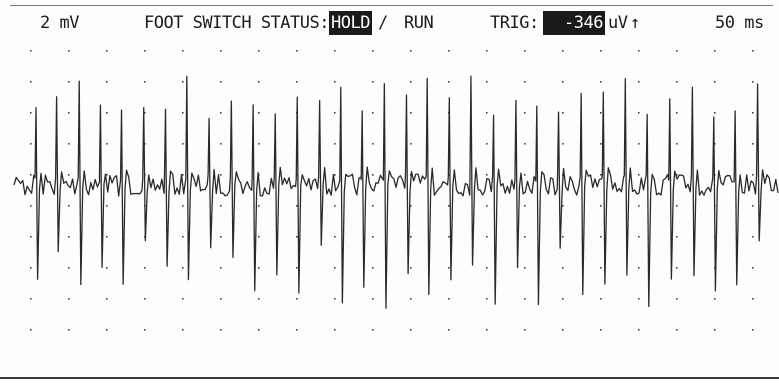 The image size is (779, 383). Describe the element at coordinates (618, 23) in the screenshot. I see `trigger-unit: uV` at that location.